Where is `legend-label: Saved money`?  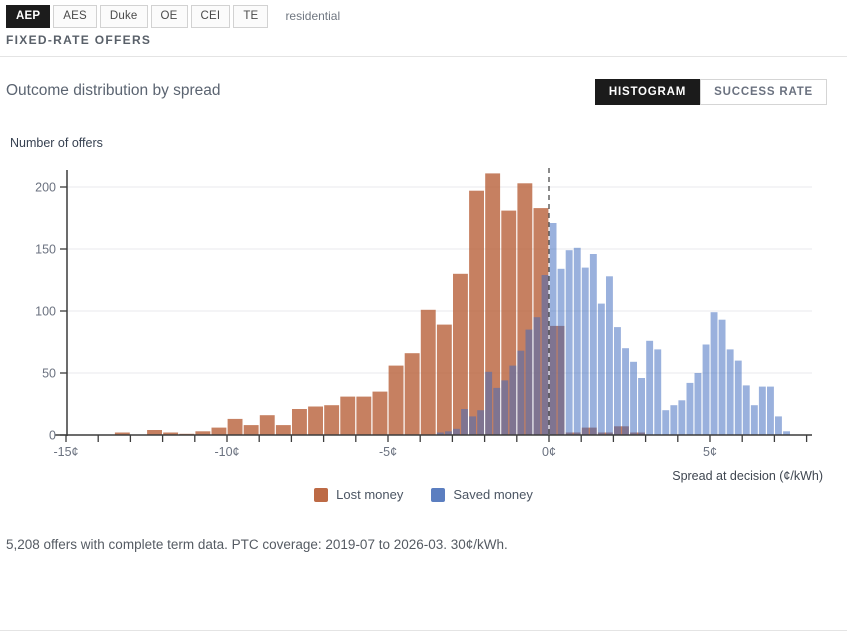 legend-label: Saved money is located at coordinates (493, 494).